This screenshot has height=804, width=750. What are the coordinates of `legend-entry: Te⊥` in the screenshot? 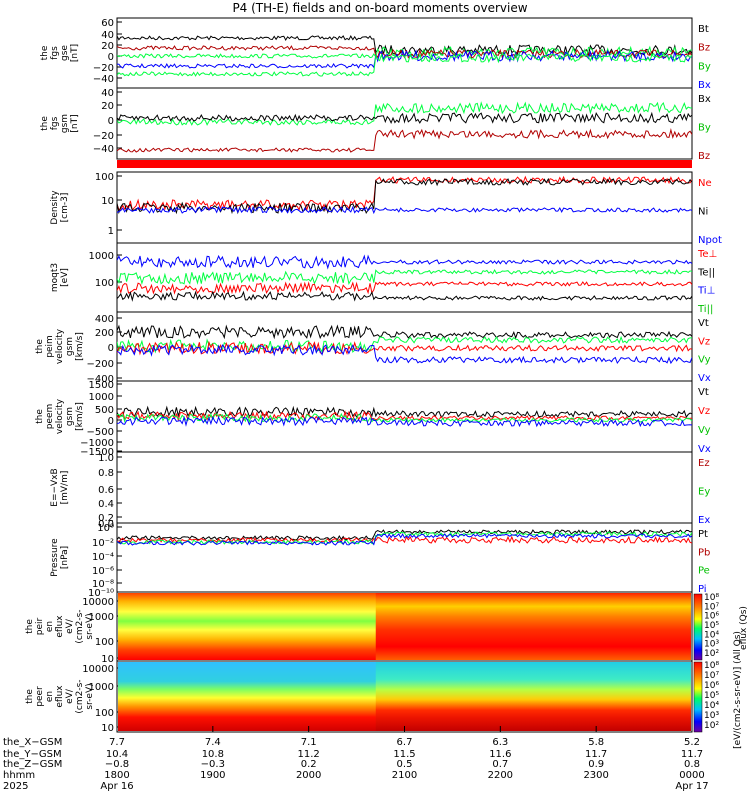 It's located at (707, 254).